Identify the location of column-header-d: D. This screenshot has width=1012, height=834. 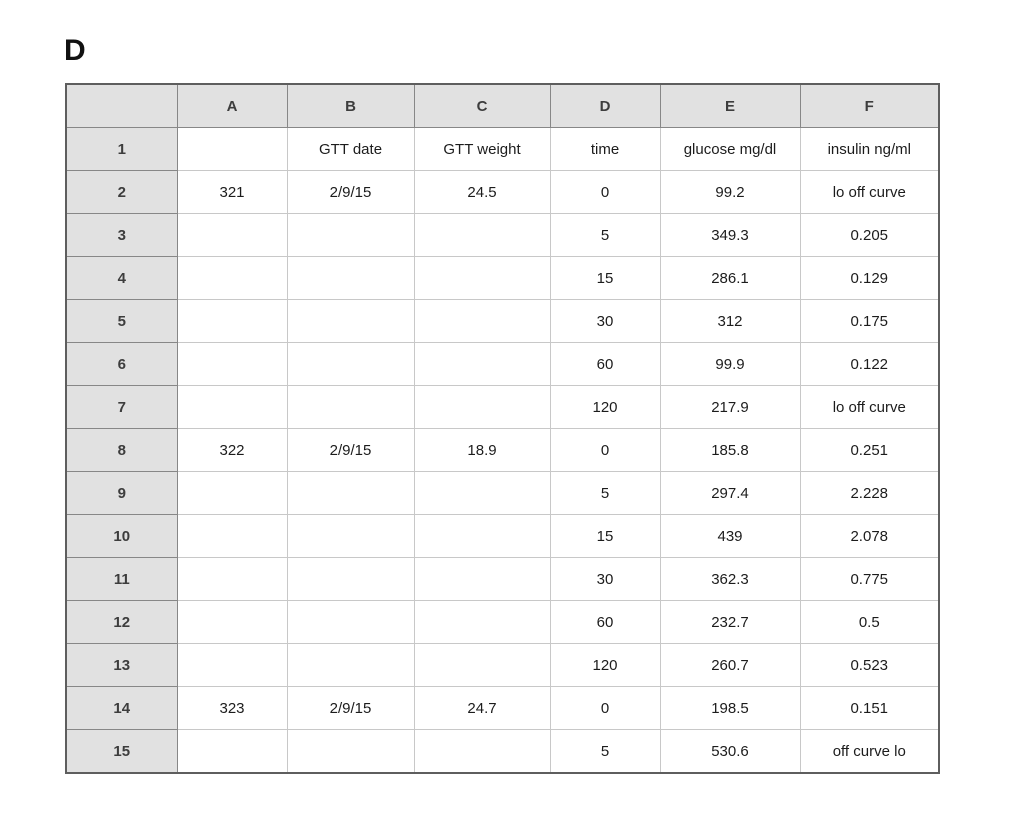
(605, 105).